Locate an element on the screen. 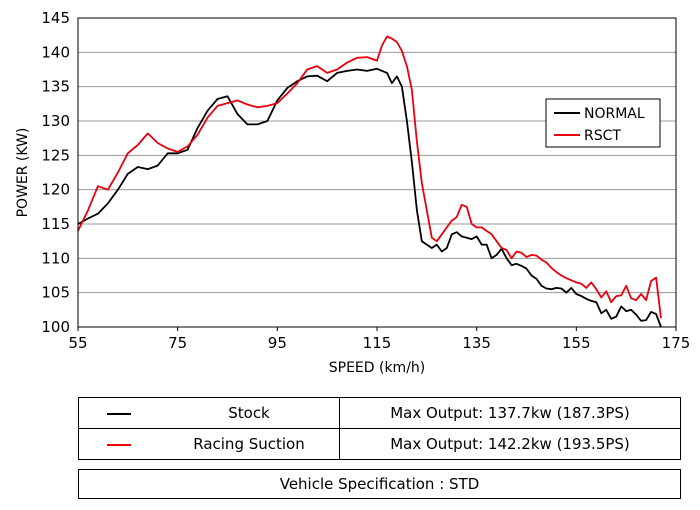 This screenshot has height=510, width=700. stock-name: Stock is located at coordinates (249, 413).